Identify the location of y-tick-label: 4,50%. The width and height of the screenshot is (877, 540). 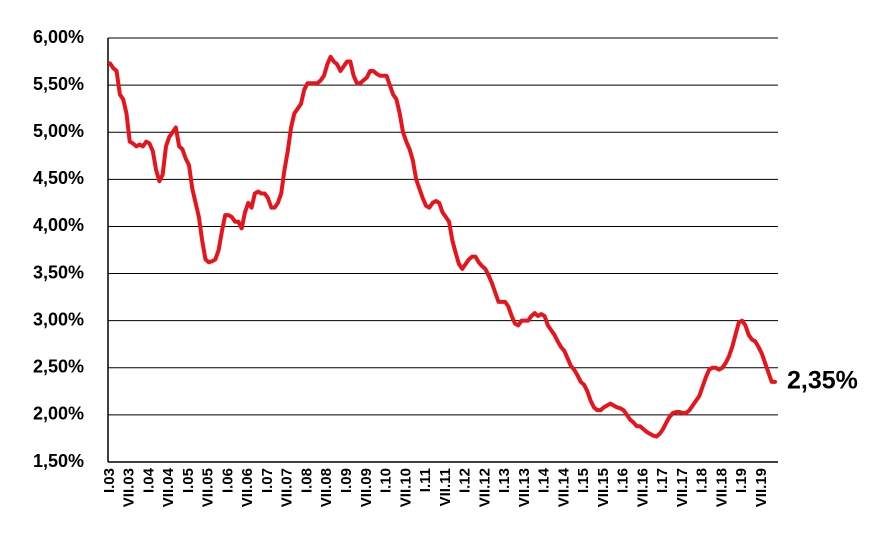
(58, 178).